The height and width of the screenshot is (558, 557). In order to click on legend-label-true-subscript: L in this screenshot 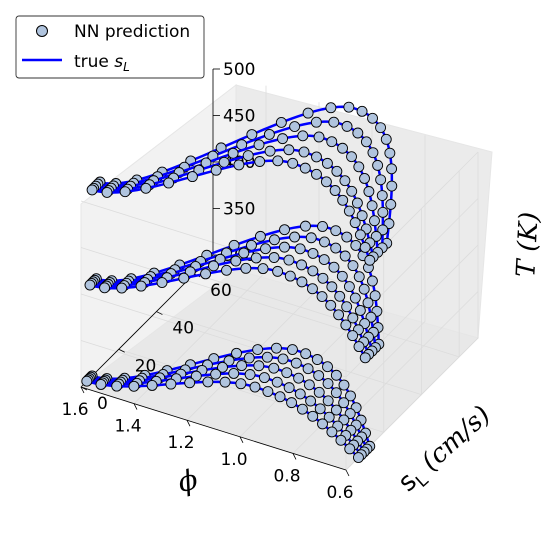, I will do `click(126, 67)`.